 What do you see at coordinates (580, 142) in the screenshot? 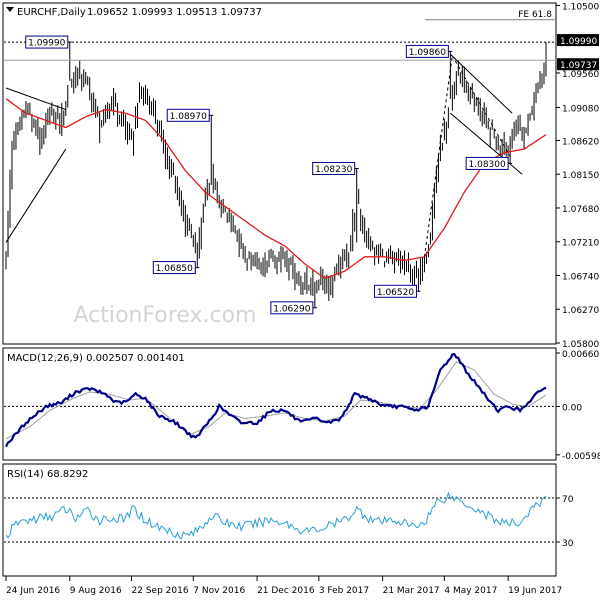
I see `price-tick-label: 1.08620` at bounding box center [580, 142].